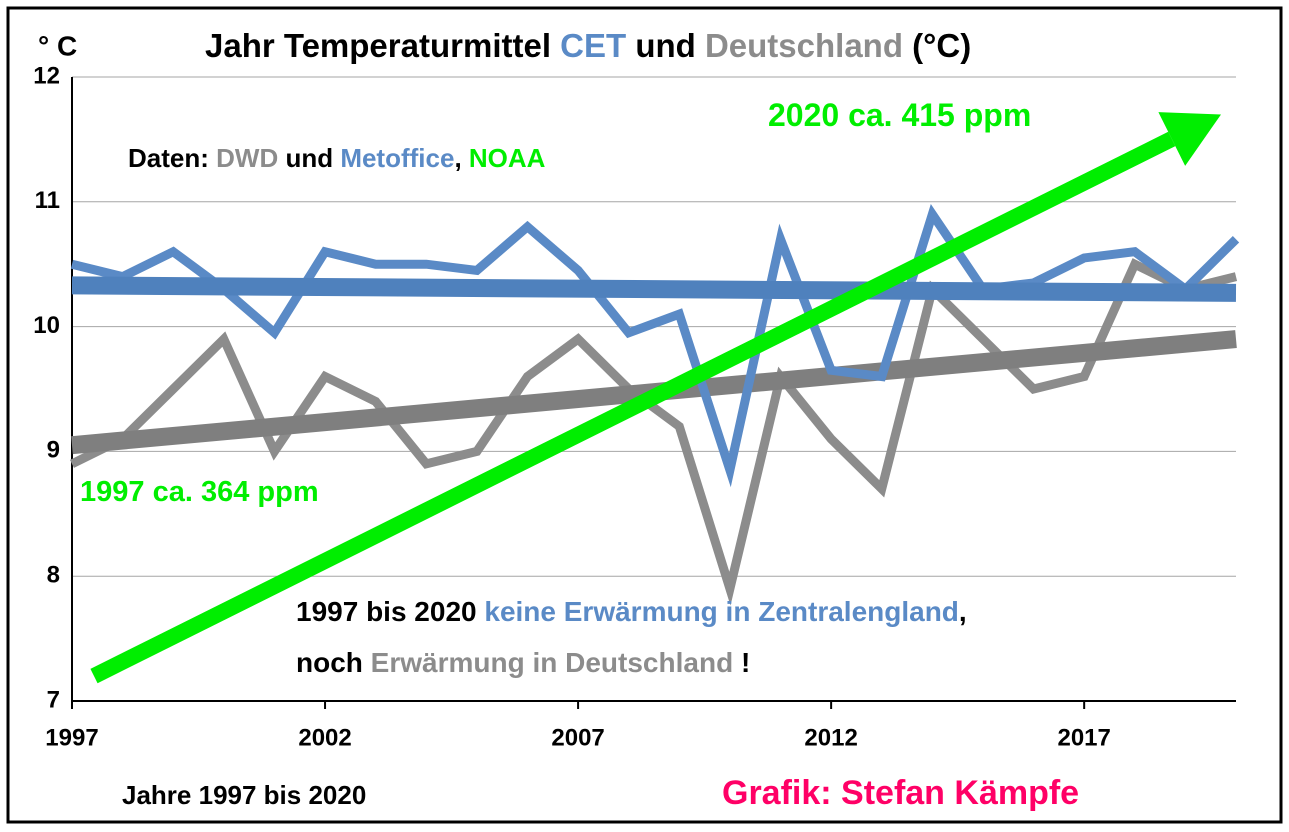 This screenshot has width=1289, height=832. What do you see at coordinates (900, 793) in the screenshot?
I see `credit: Grafik: Stefan Kämpfe` at bounding box center [900, 793].